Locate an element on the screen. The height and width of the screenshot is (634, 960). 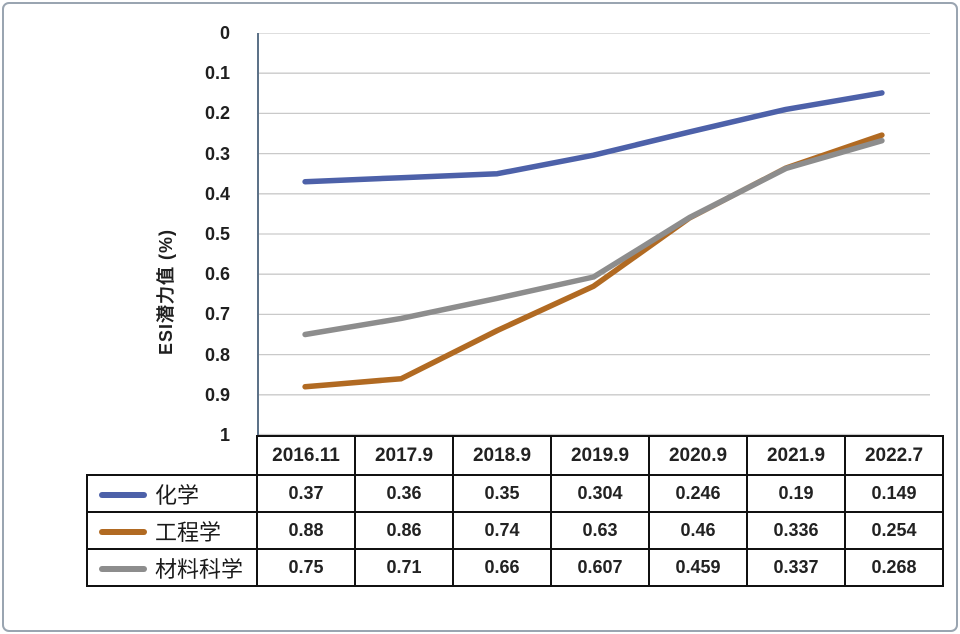
value-cell: 0.337 is located at coordinates (796, 567).